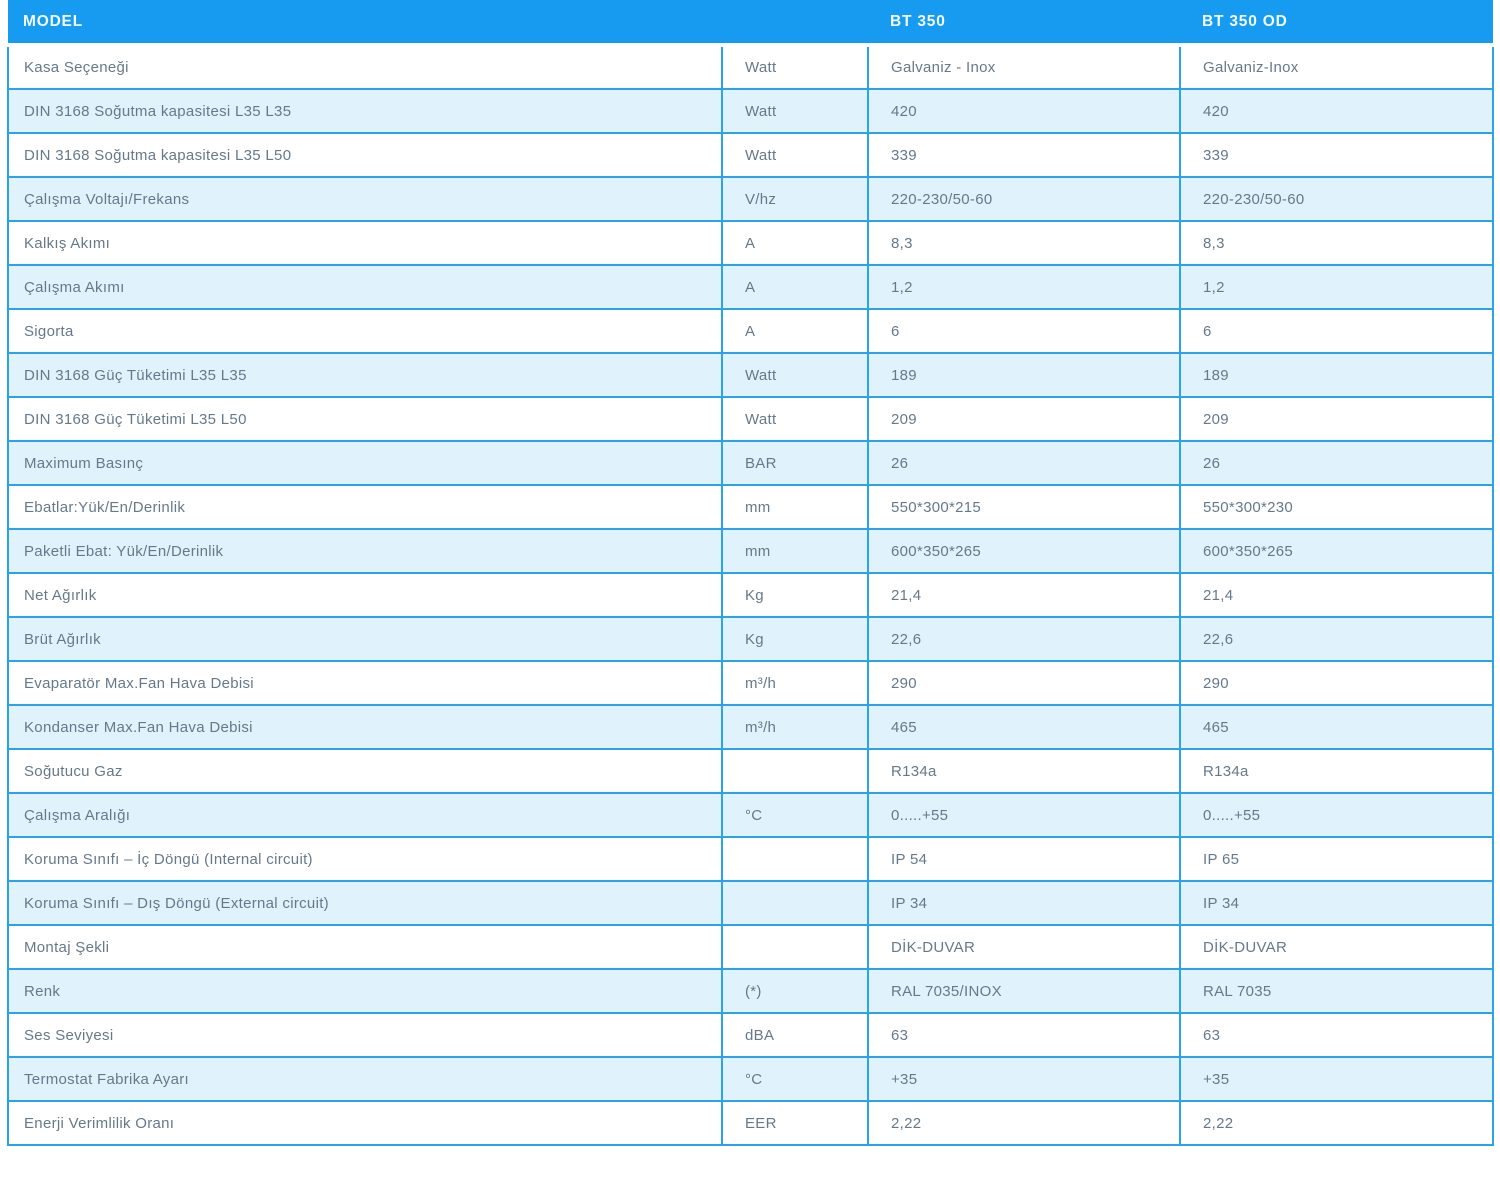  Describe the element at coordinates (1024, 1035) in the screenshot. I see `bt350-value-cell: 63` at that location.